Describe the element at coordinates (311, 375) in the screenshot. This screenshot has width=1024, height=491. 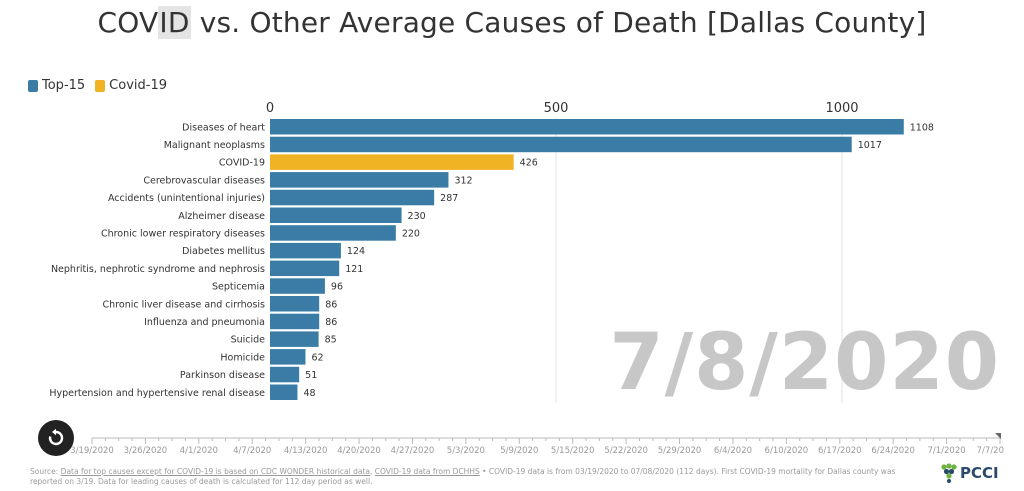
I see `data-label: 51` at that location.